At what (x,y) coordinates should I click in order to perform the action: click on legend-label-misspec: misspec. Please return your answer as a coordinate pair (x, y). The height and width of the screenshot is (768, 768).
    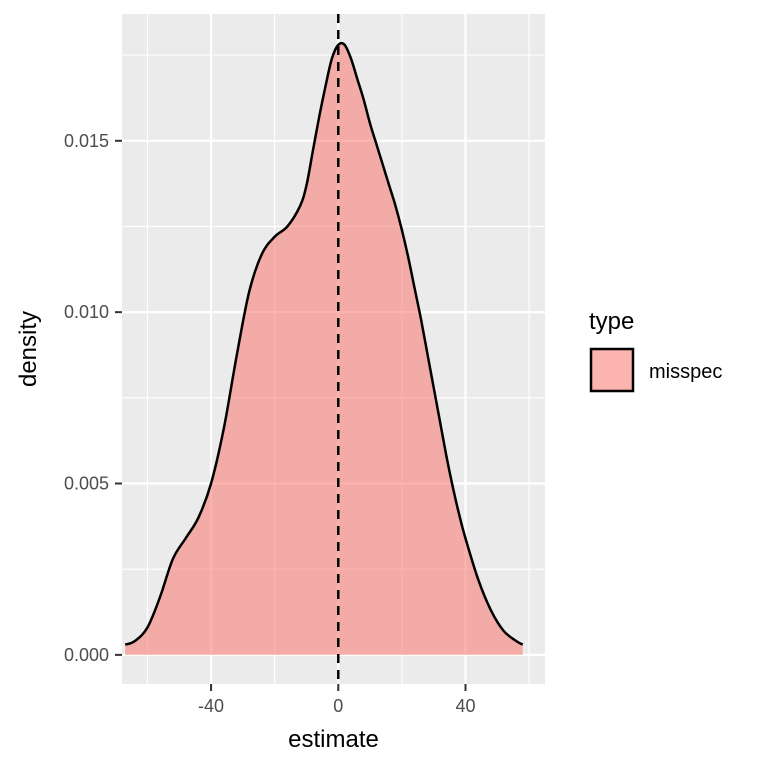
    Looking at the image, I should click on (685, 372).